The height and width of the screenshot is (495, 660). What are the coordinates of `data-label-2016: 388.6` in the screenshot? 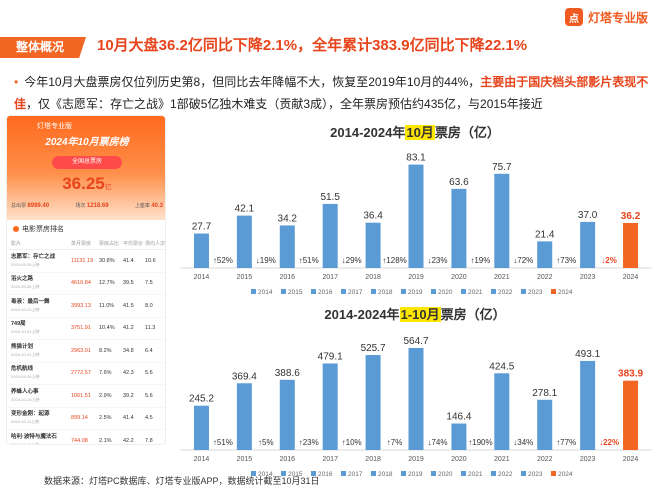 It's located at (287, 373).